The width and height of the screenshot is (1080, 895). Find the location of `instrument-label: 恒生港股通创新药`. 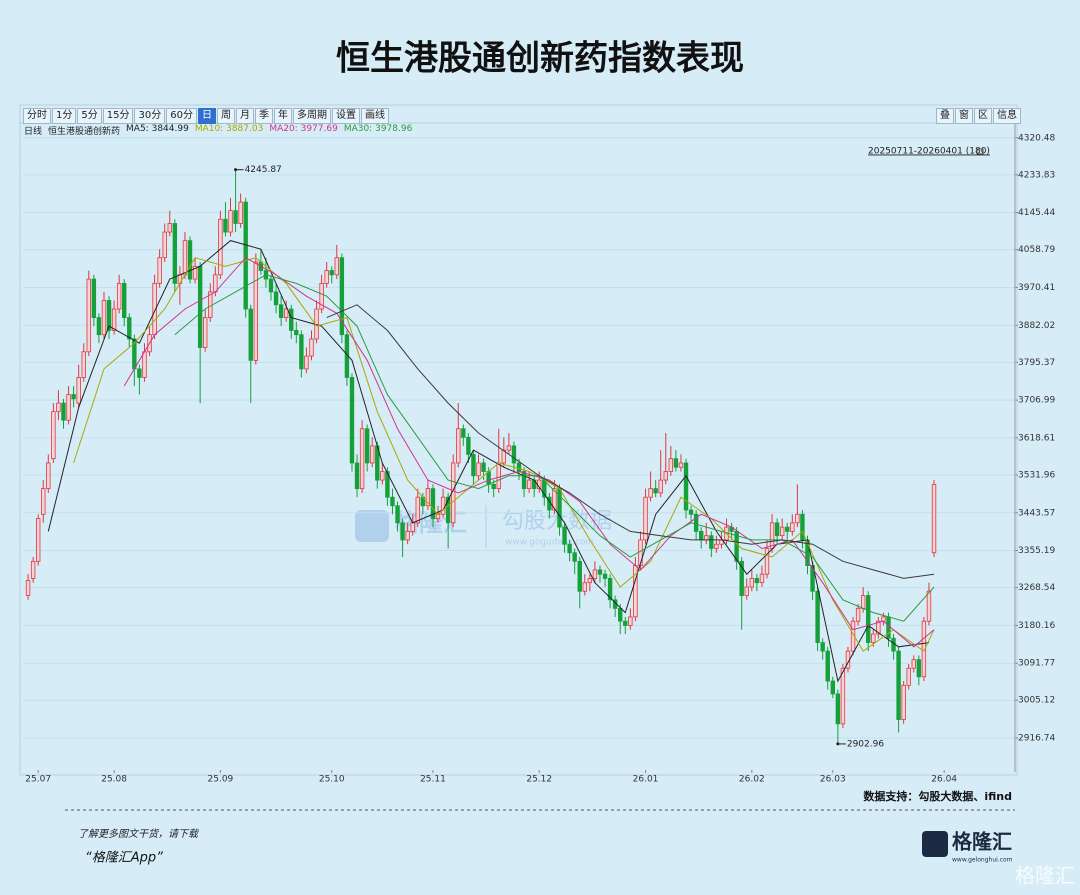

instrument-label: 恒生港股通创新药 is located at coordinates (84, 132).